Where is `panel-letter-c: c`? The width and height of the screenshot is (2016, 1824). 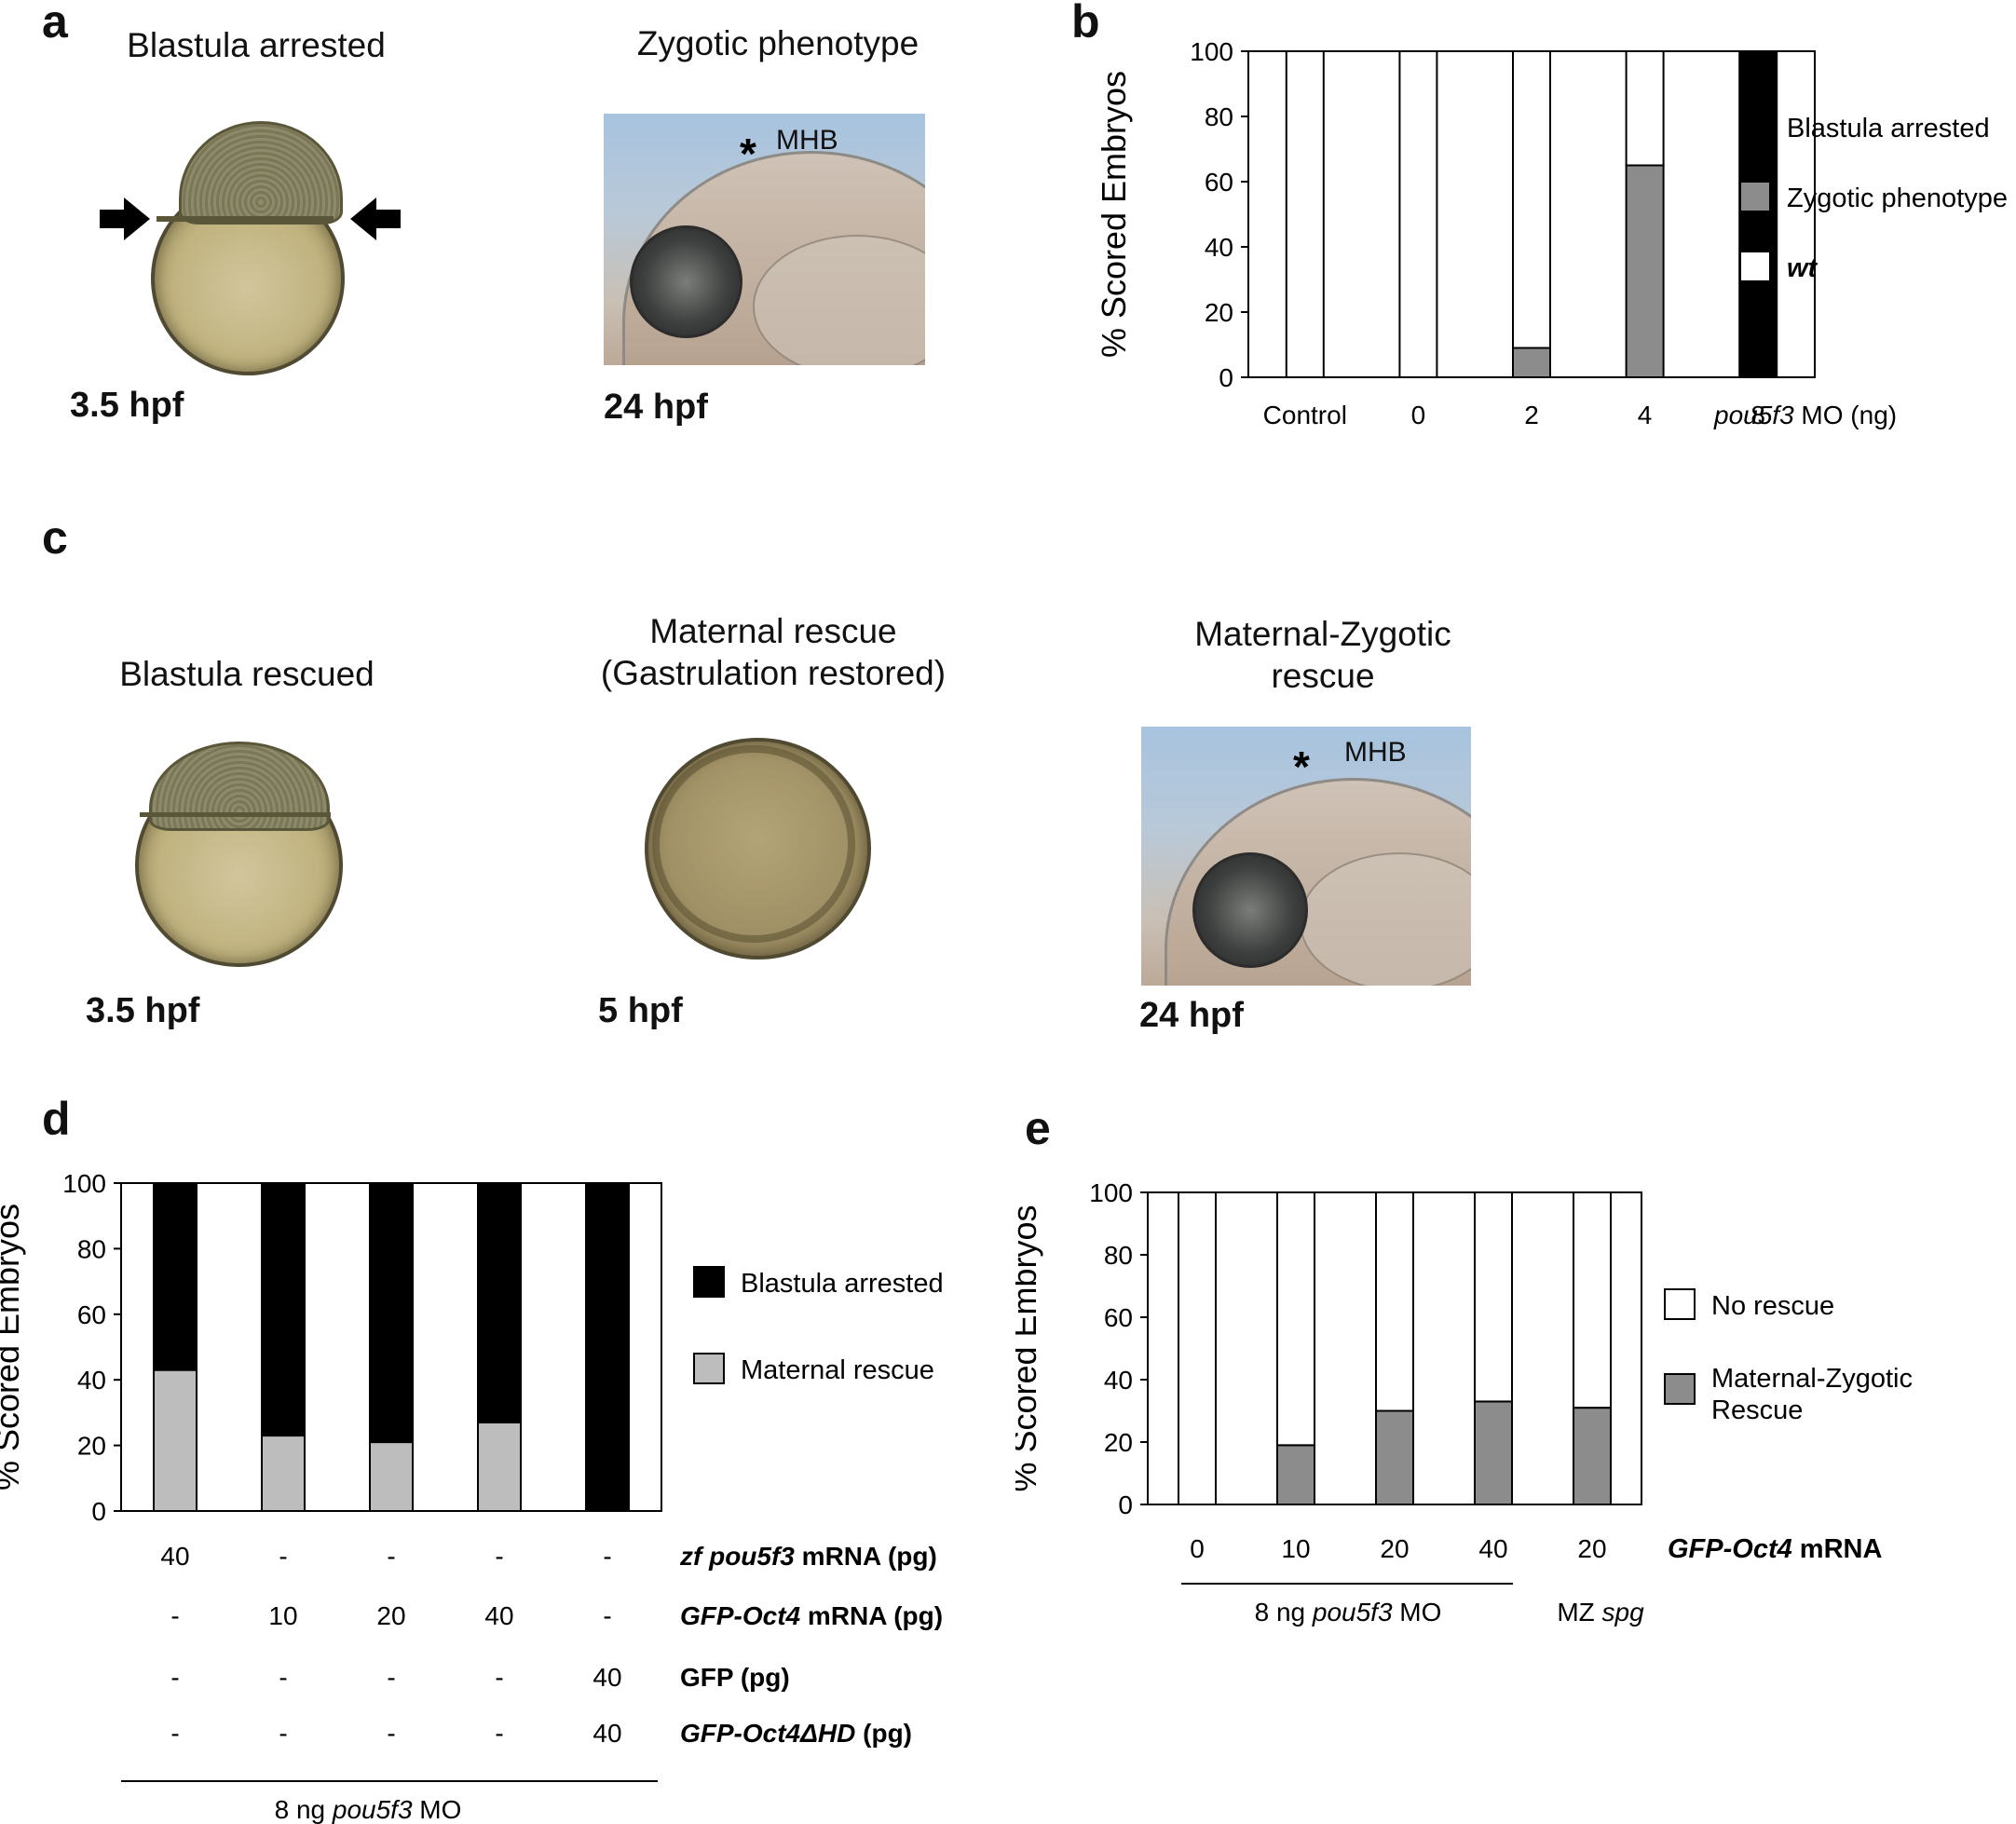 panel-letter-c: c is located at coordinates (55, 538).